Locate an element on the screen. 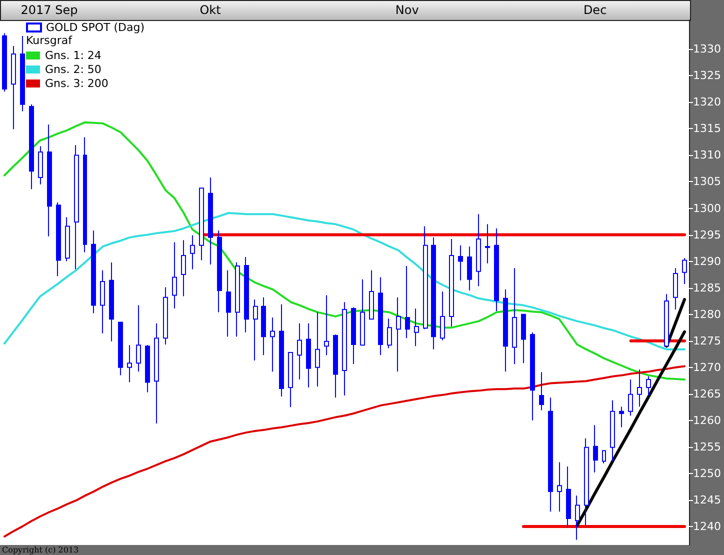  text: Copyright (c) 2013 is located at coordinates (40, 550).